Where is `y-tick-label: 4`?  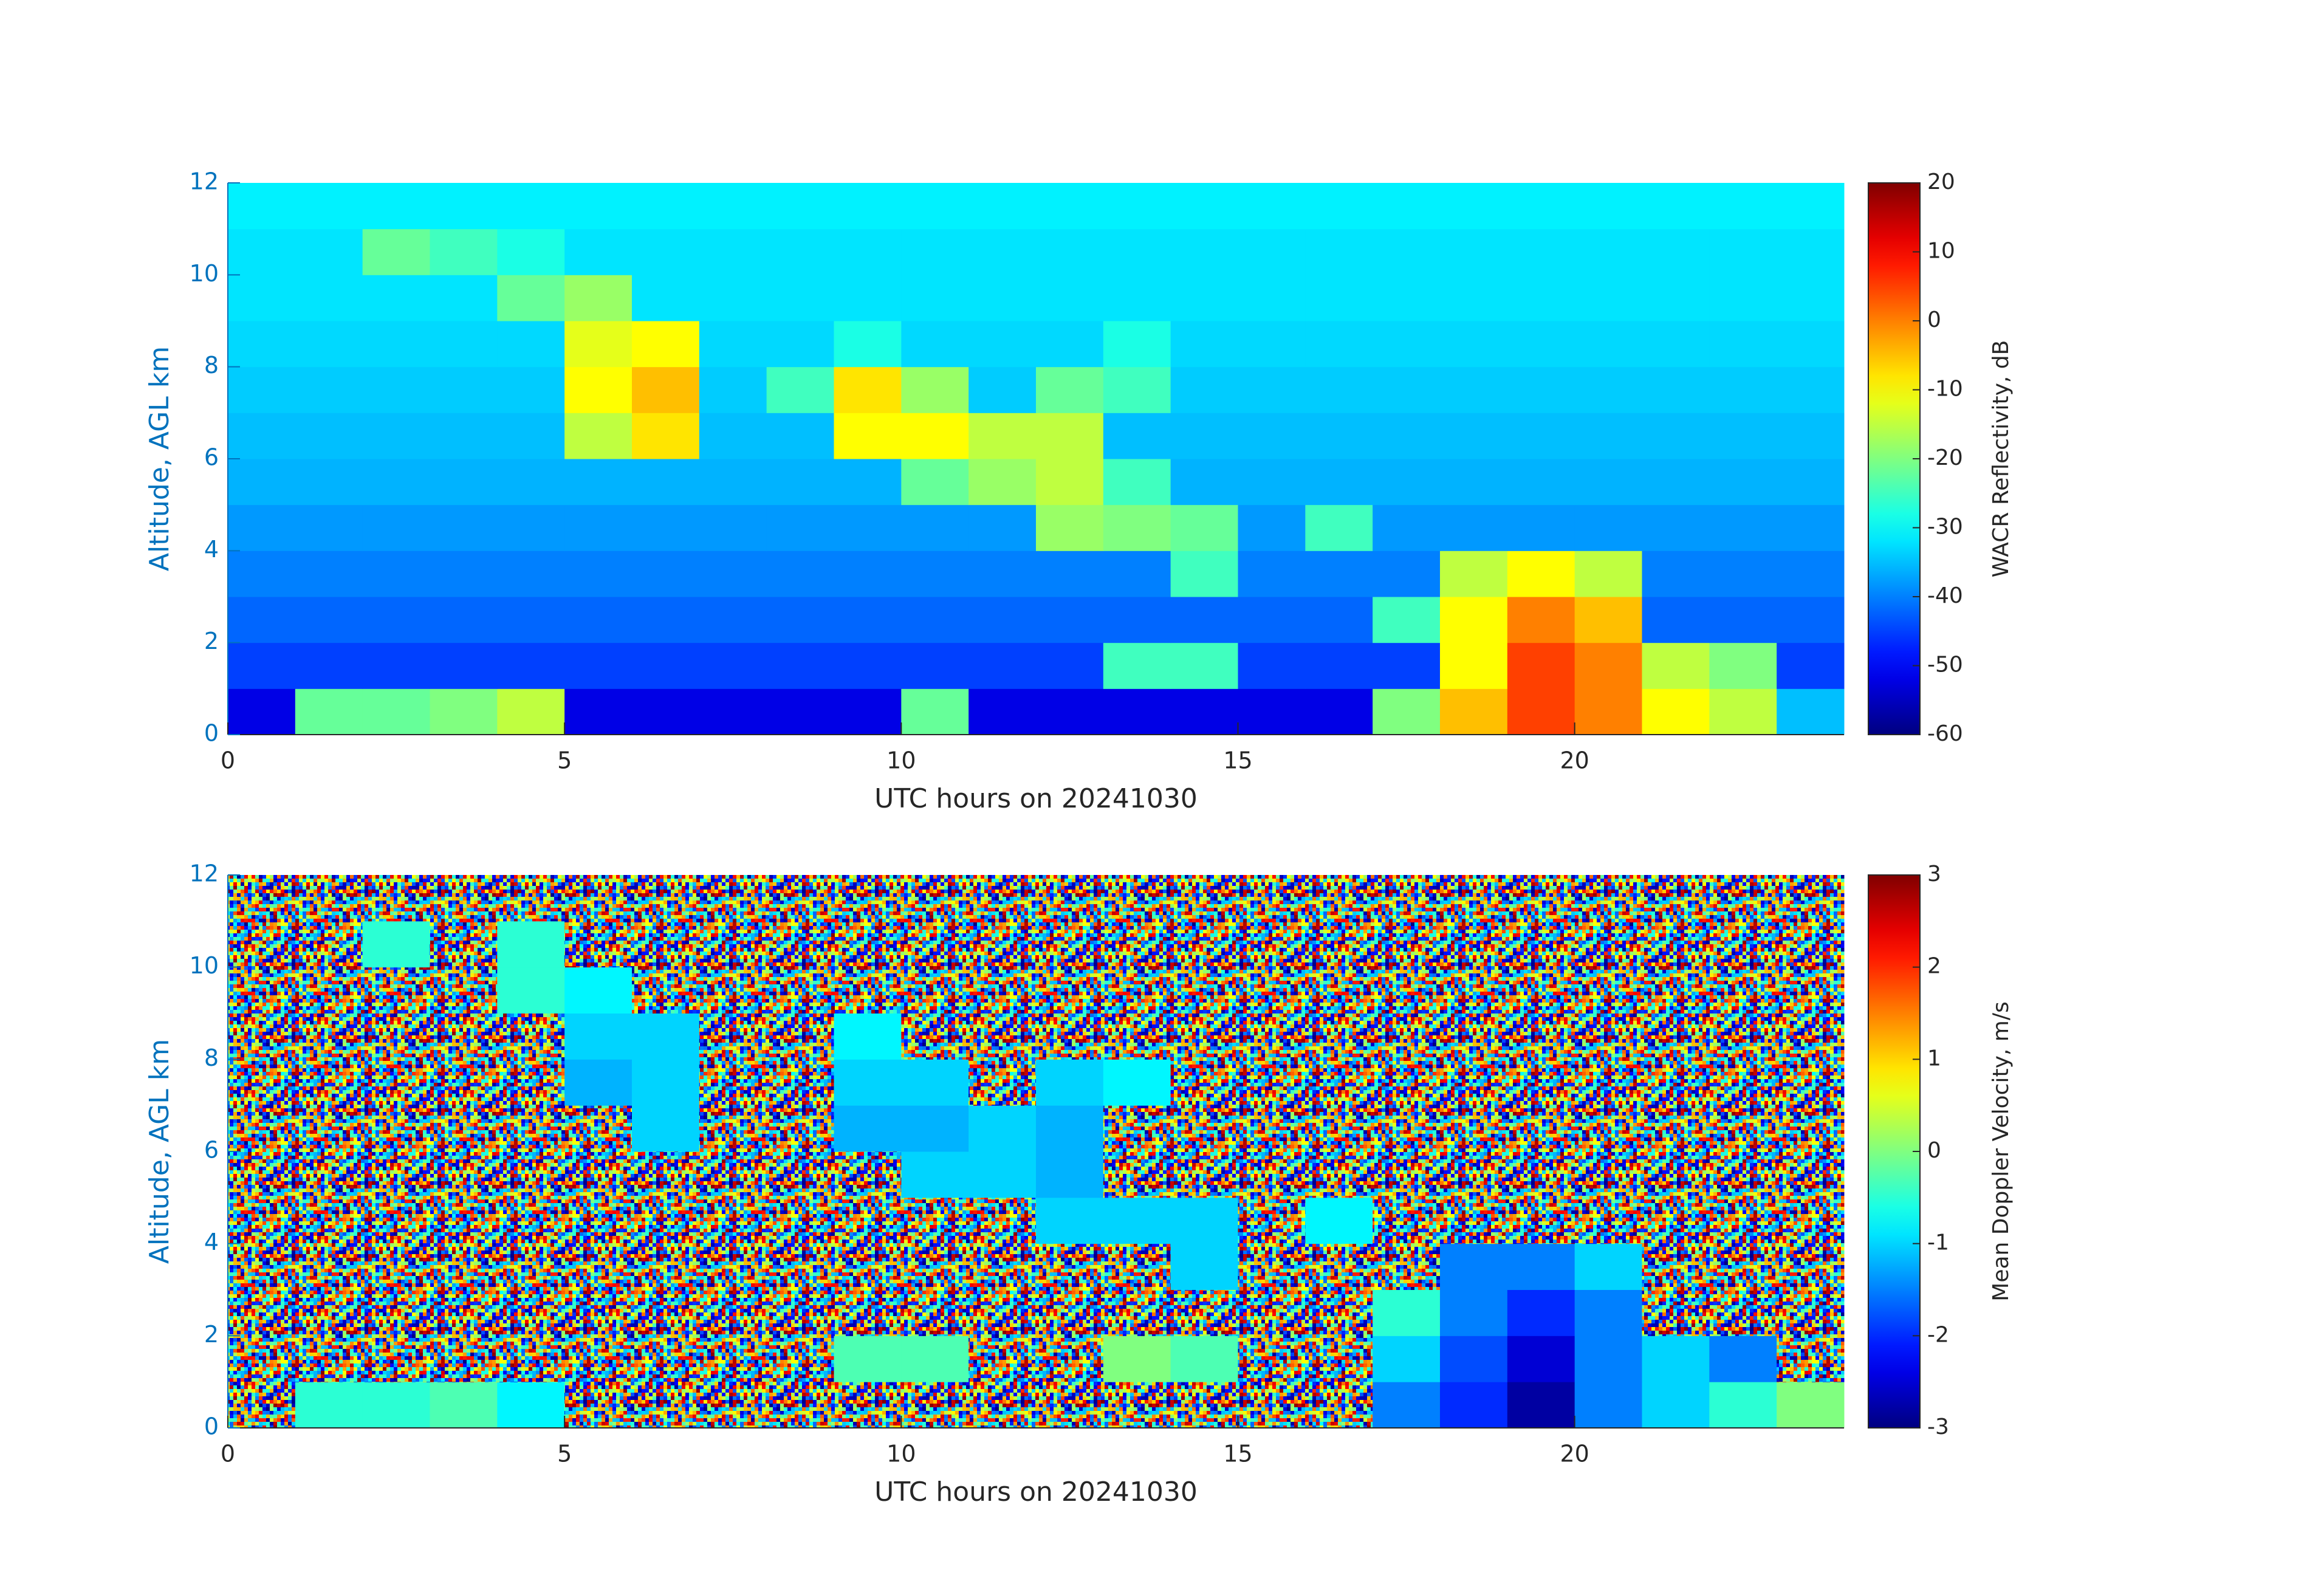 y-tick-label: 4 is located at coordinates (212, 549).